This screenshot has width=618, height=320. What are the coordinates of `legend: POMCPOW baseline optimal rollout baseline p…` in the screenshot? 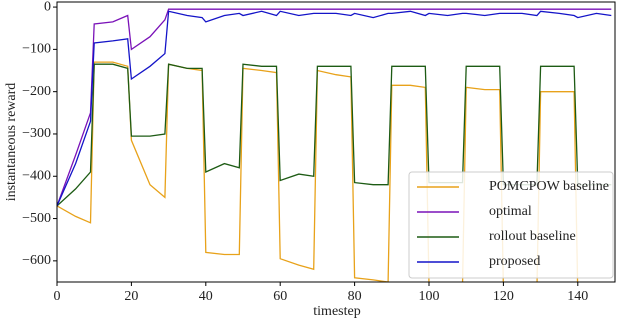 It's located at (511, 225).